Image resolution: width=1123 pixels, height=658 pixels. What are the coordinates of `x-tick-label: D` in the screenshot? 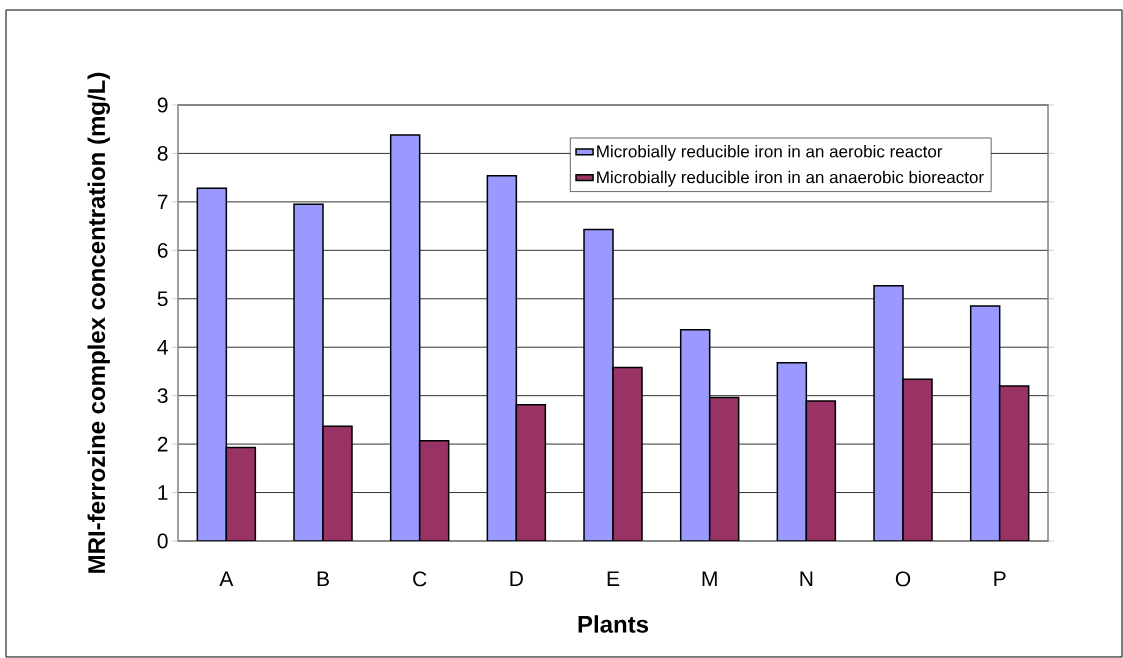 It's located at (516, 578).